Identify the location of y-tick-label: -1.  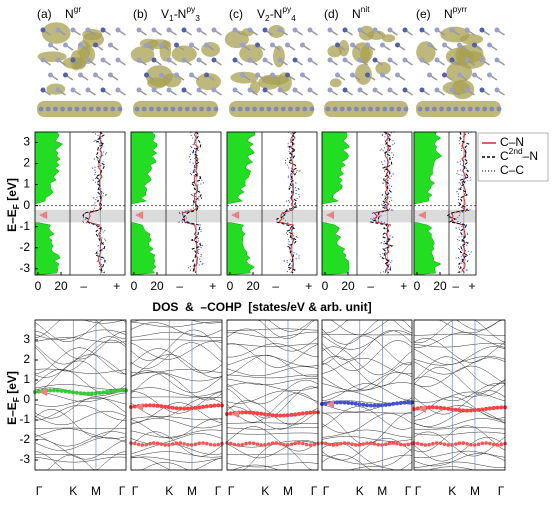
(24, 226).